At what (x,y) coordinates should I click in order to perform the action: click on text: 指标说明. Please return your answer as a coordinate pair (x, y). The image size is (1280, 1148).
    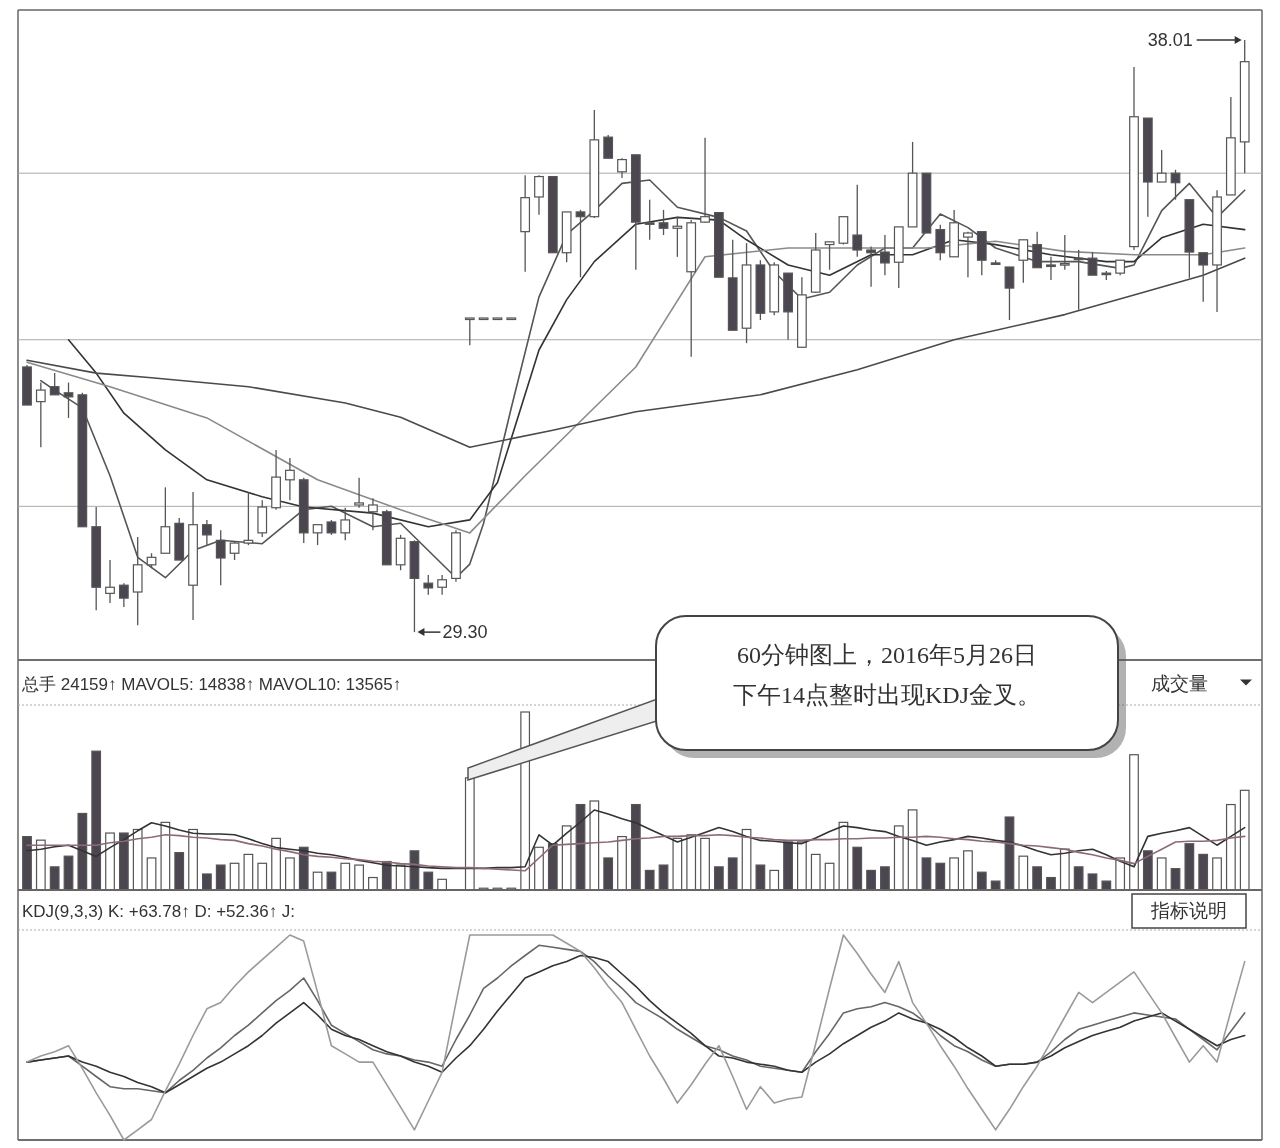
    Looking at the image, I should click on (1188, 910).